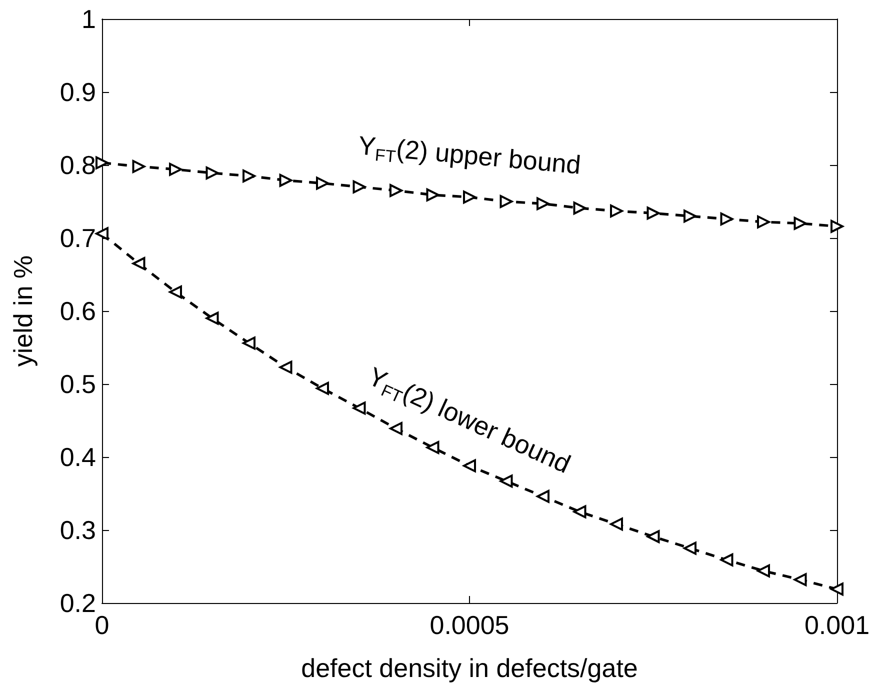 Image resolution: width=888 pixels, height=688 pixels. What do you see at coordinates (89, 19) in the screenshot?
I see `y-tick-label: 1` at bounding box center [89, 19].